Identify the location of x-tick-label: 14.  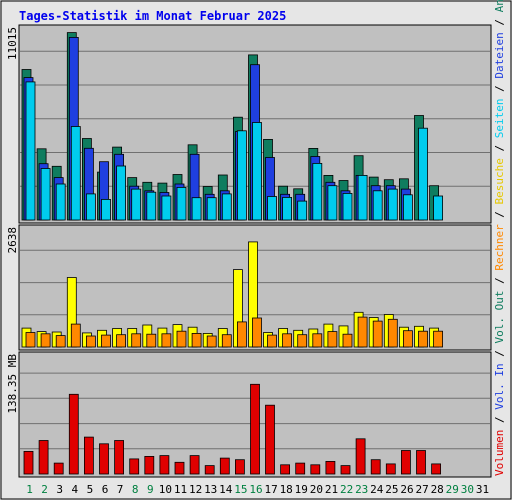
(226, 489).